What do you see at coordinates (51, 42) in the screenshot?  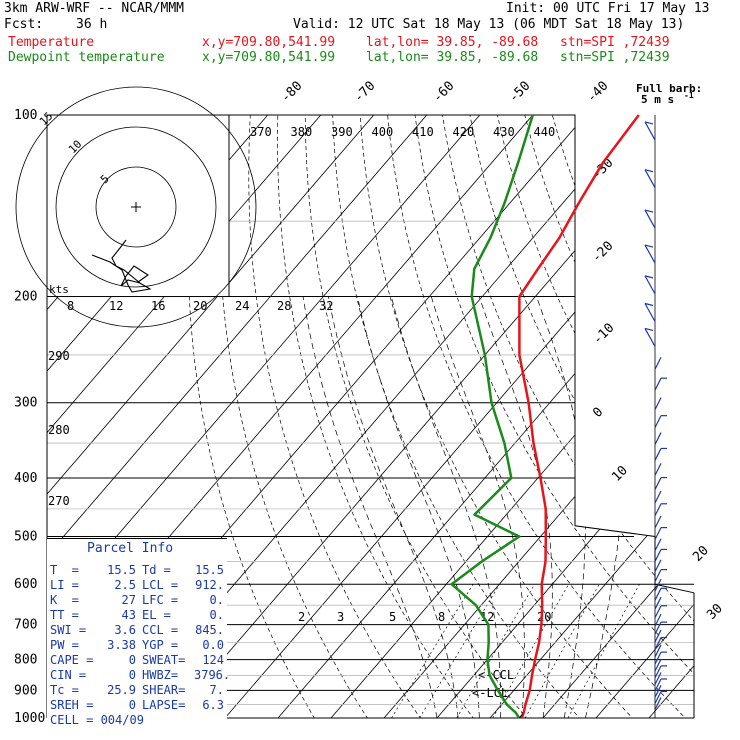 I see `temperature-legend: Temperature` at bounding box center [51, 42].